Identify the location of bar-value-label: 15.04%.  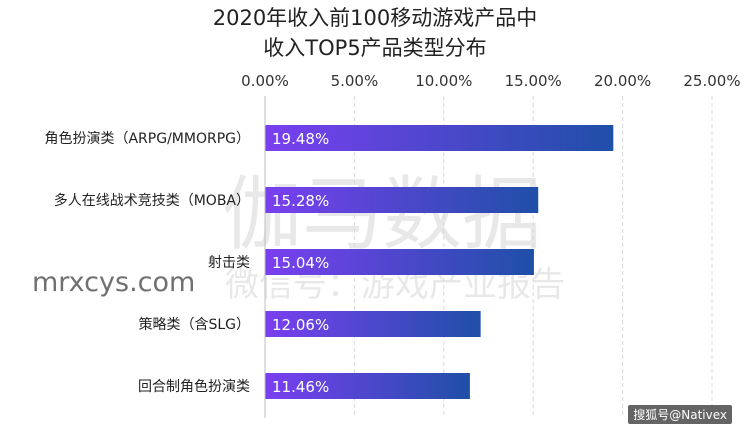
(300, 263).